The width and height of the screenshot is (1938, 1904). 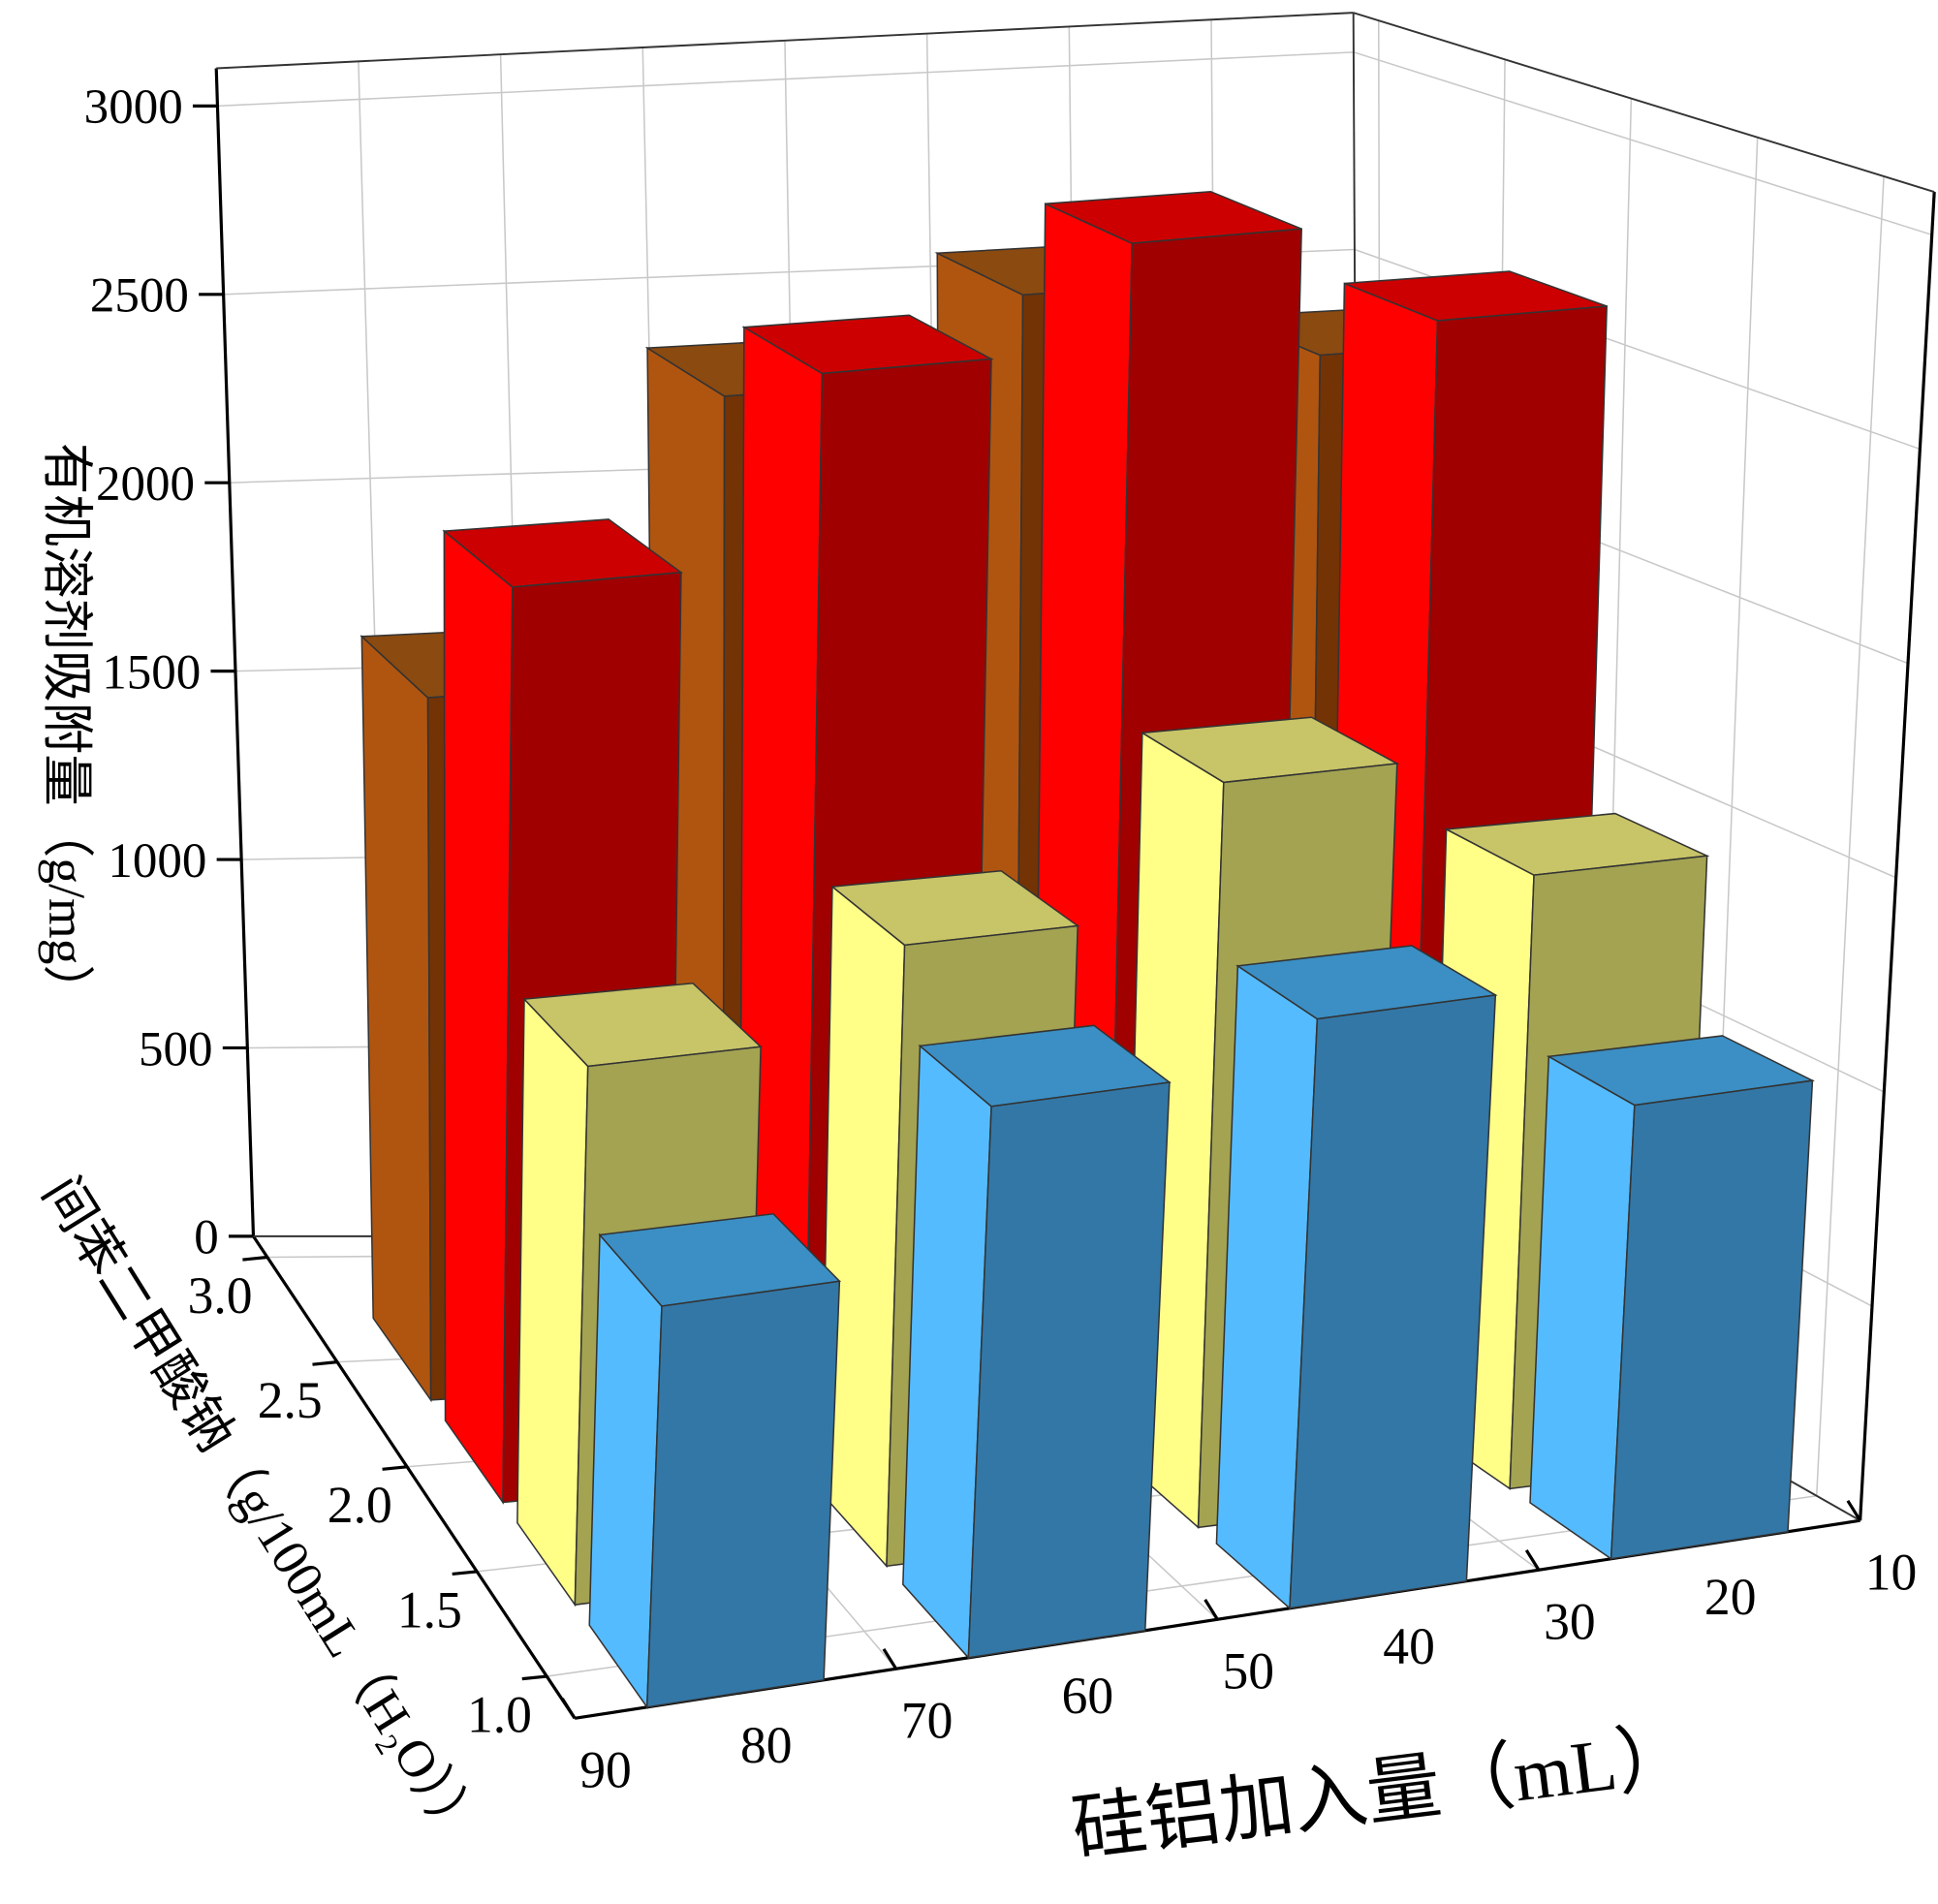 I want to click on z-tick-label: 1000, so click(x=157, y=862).